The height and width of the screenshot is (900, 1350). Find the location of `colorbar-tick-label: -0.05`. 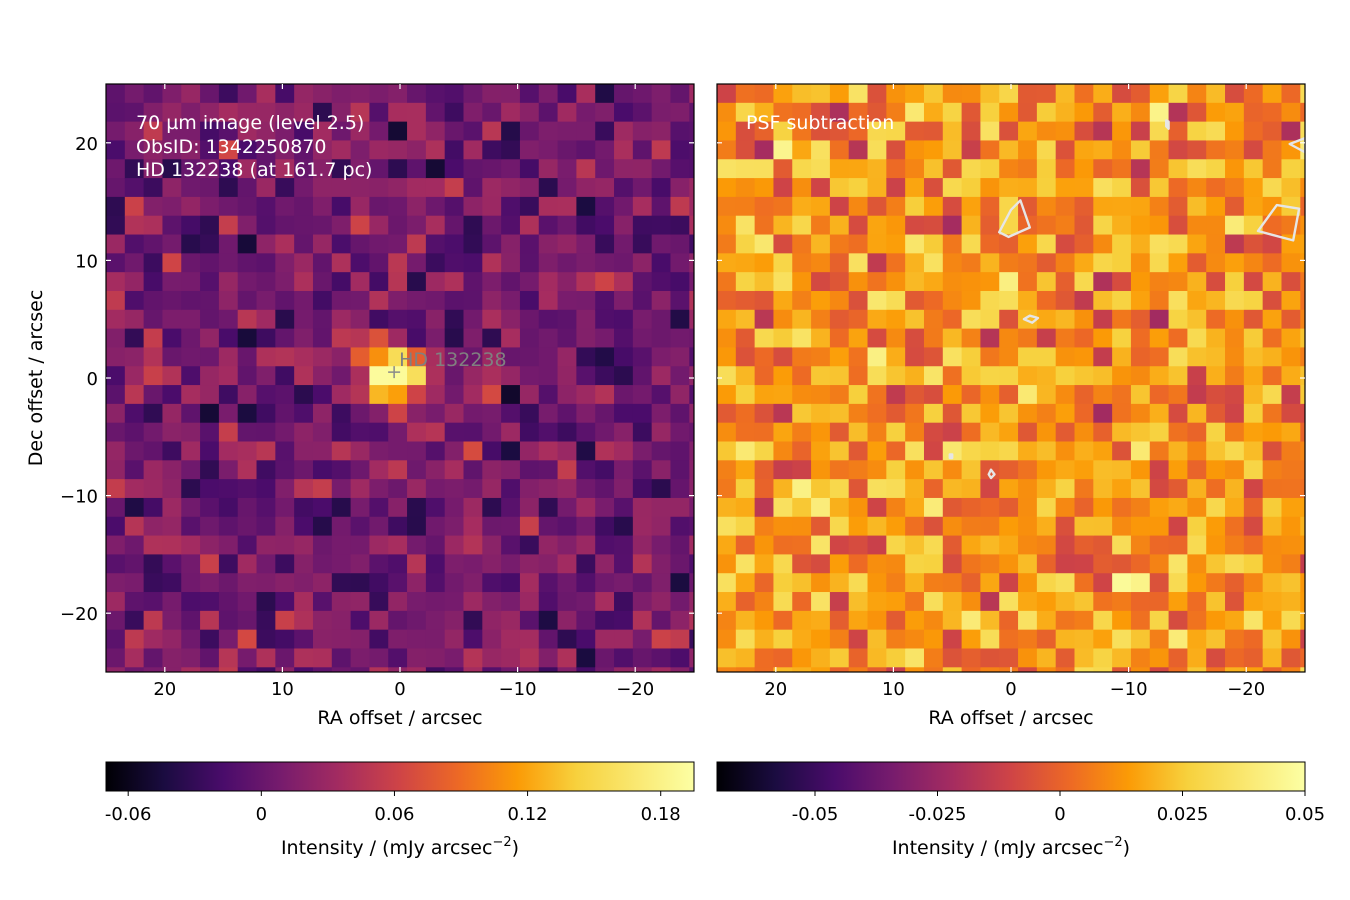

colorbar-tick-label: -0.05 is located at coordinates (815, 814).